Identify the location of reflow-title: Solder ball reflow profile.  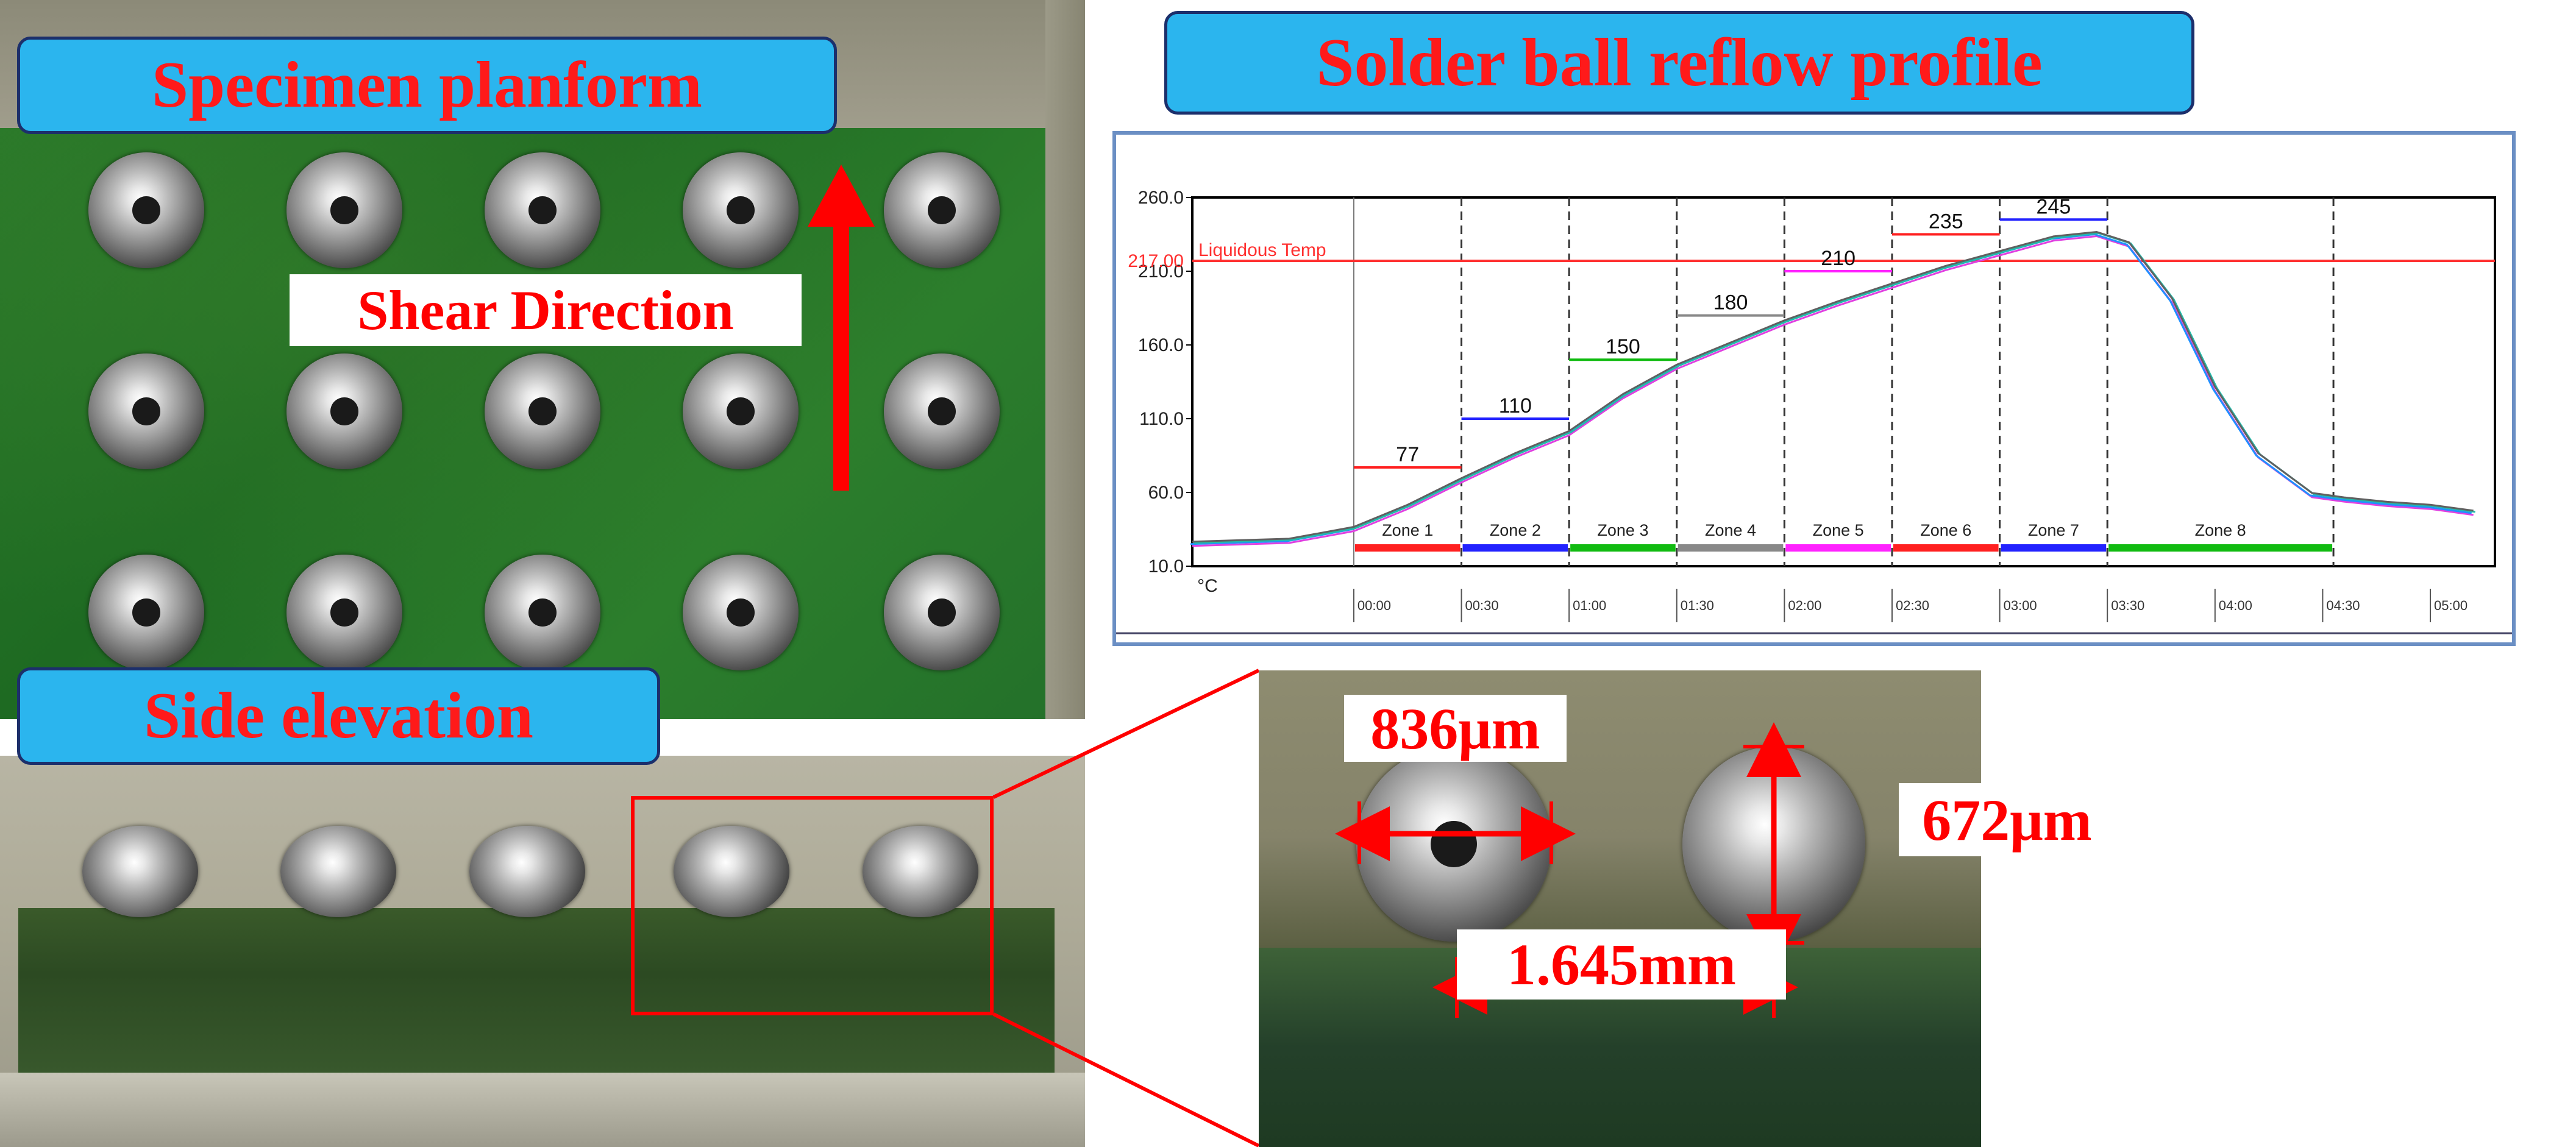
(1679, 63).